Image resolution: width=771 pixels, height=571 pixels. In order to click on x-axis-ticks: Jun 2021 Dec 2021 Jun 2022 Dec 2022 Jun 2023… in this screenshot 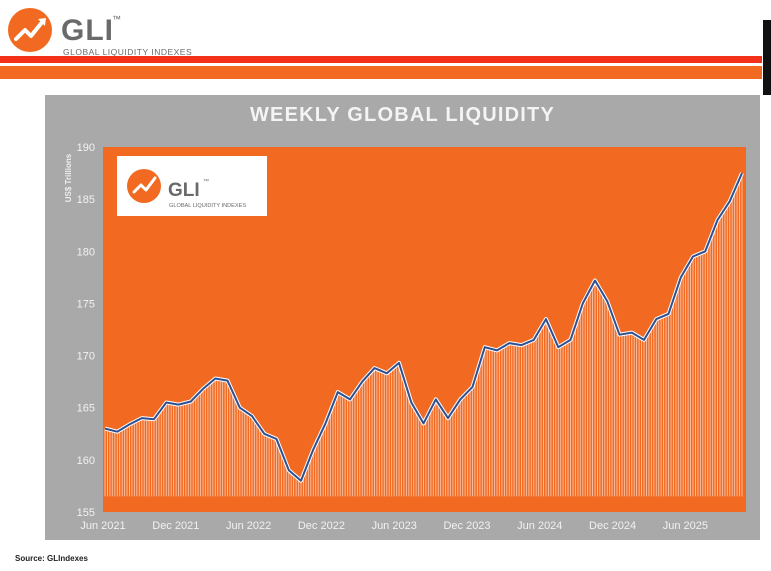, I will do `click(394, 526)`.